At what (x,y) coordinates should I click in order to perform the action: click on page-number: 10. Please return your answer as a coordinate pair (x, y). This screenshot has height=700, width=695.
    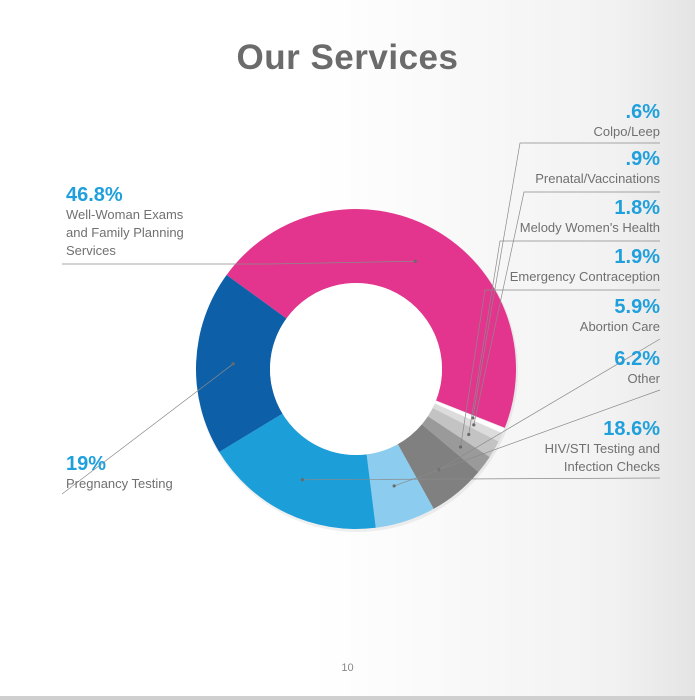
    Looking at the image, I should click on (347, 668).